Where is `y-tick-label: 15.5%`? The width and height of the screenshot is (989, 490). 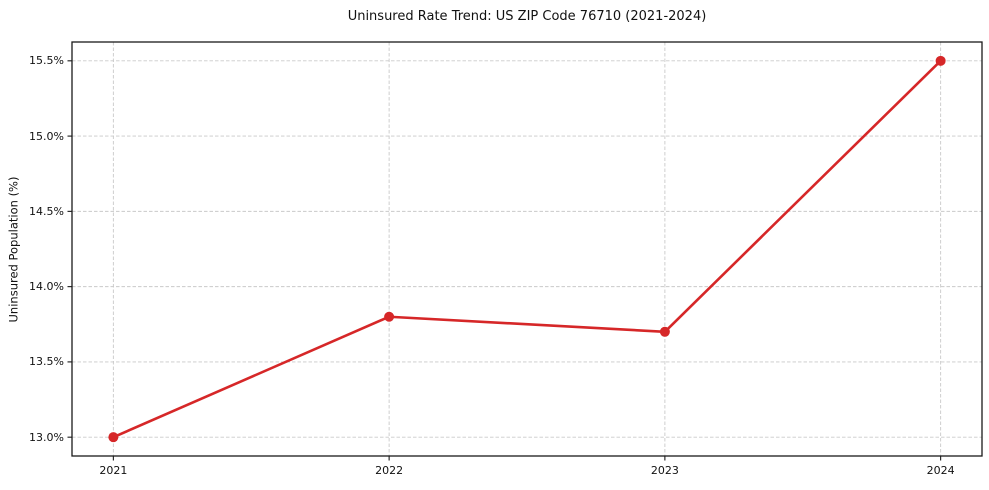 y-tick-label: 15.5% is located at coordinates (46, 61).